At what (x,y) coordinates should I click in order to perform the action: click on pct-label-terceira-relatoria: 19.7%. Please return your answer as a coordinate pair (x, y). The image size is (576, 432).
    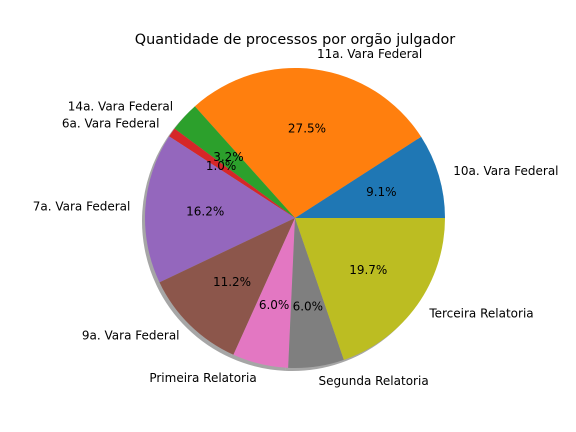
    Looking at the image, I should click on (368, 270).